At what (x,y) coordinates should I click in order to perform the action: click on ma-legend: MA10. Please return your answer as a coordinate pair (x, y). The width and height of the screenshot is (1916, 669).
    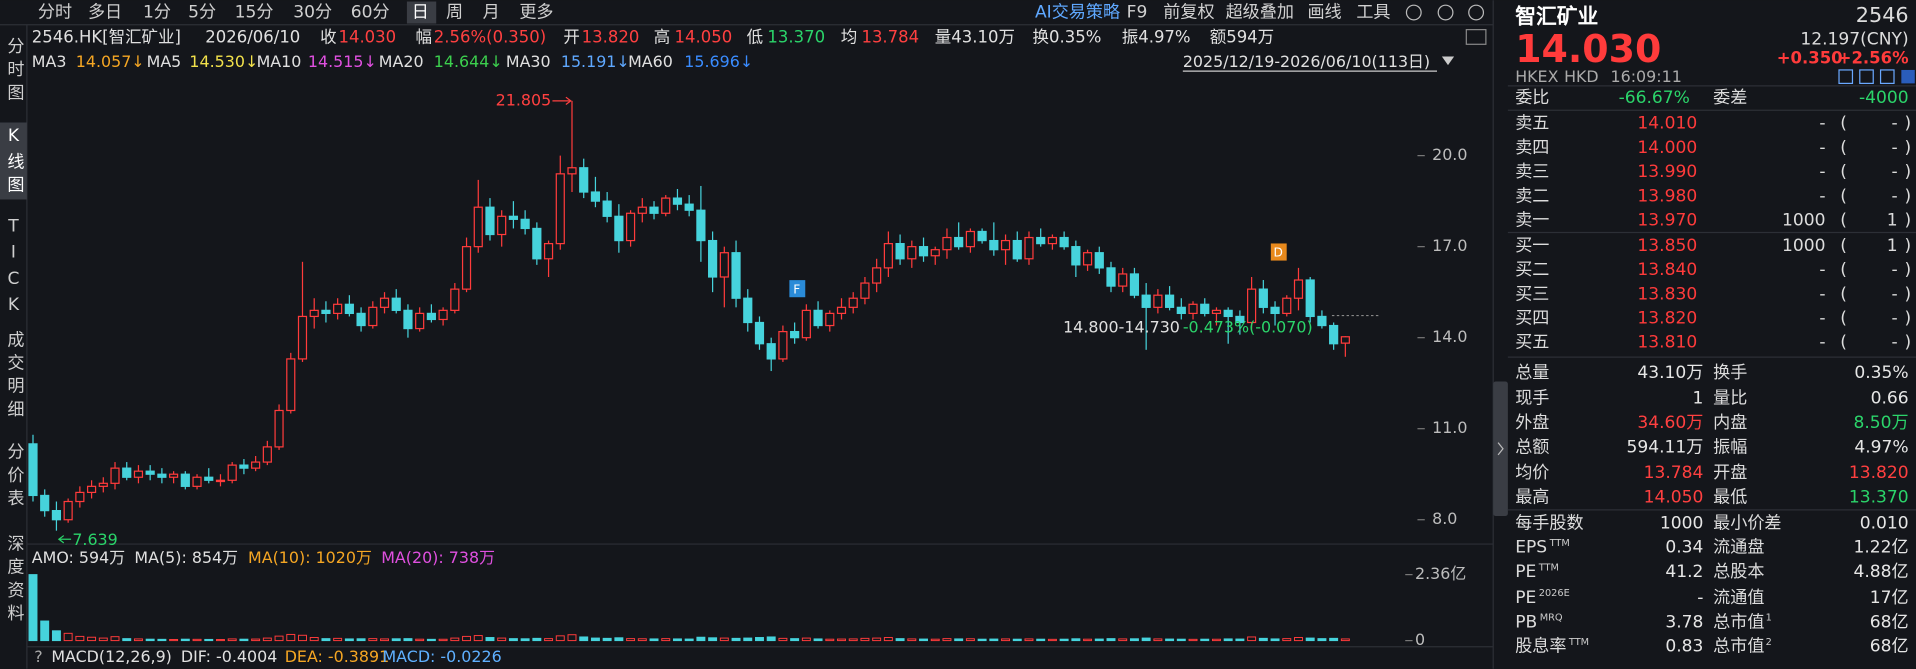
    Looking at the image, I should click on (279, 61).